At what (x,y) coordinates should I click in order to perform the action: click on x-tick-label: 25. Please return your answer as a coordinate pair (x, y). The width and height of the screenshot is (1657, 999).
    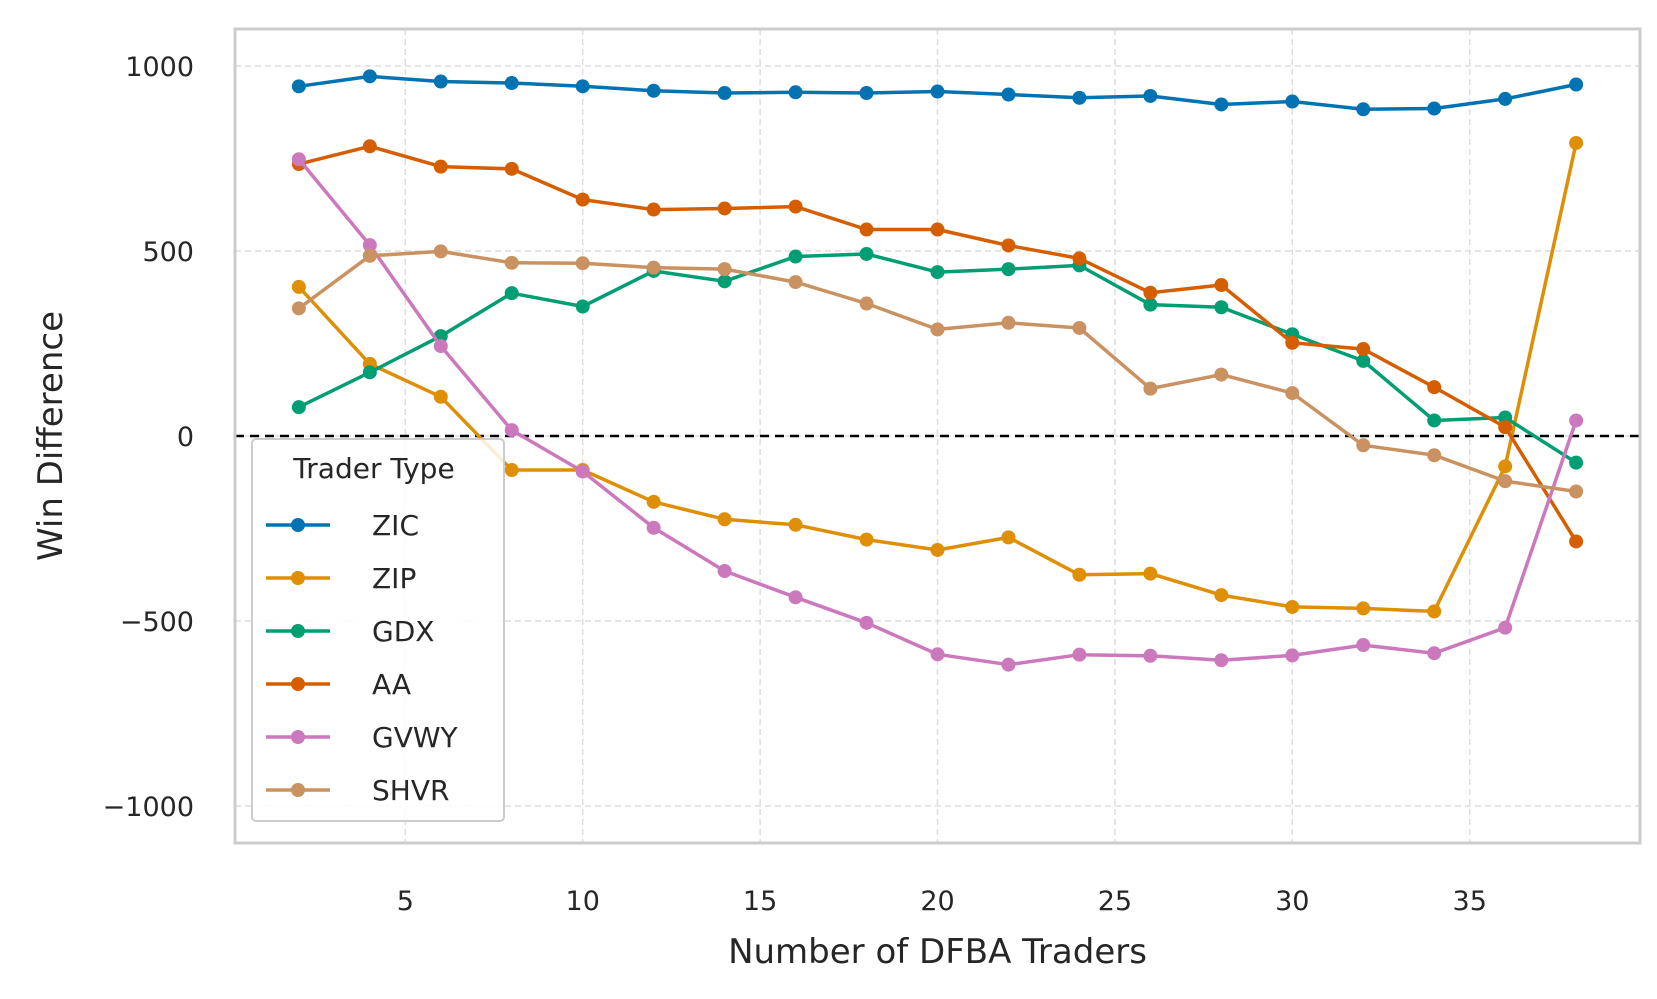
    Looking at the image, I should click on (1115, 901).